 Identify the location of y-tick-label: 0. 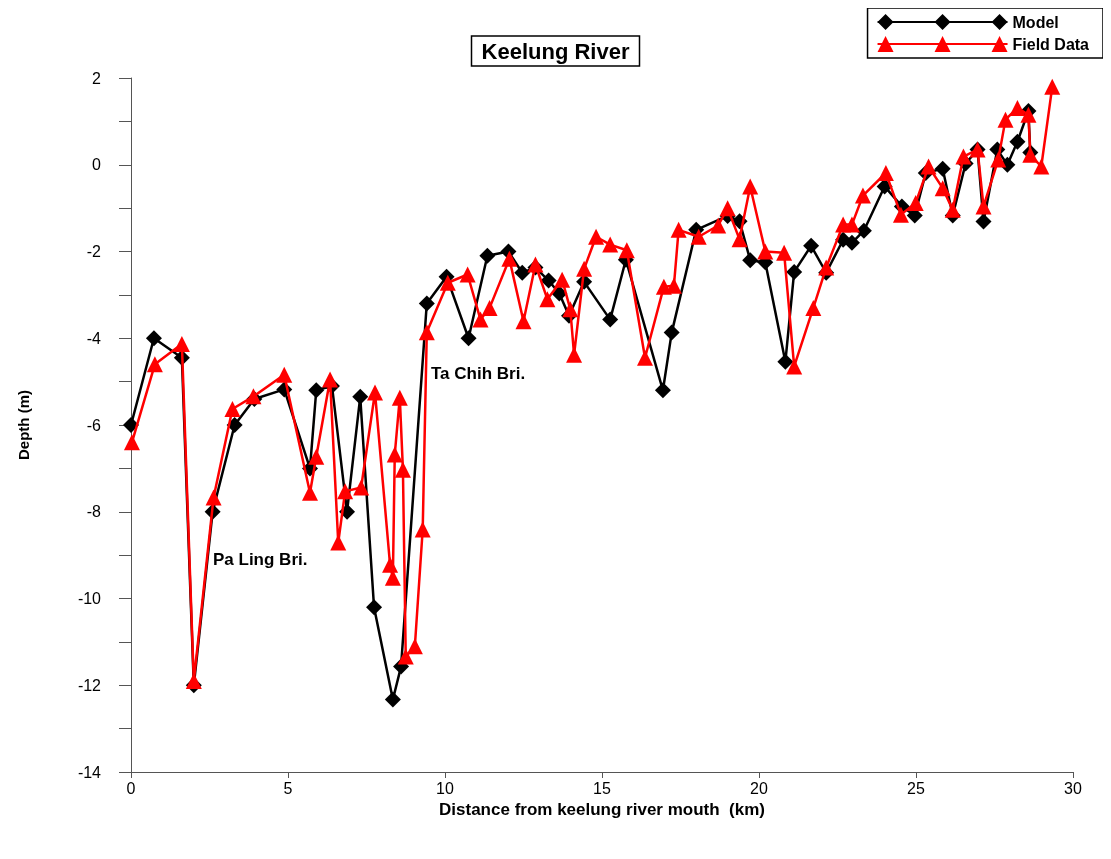
(97, 165).